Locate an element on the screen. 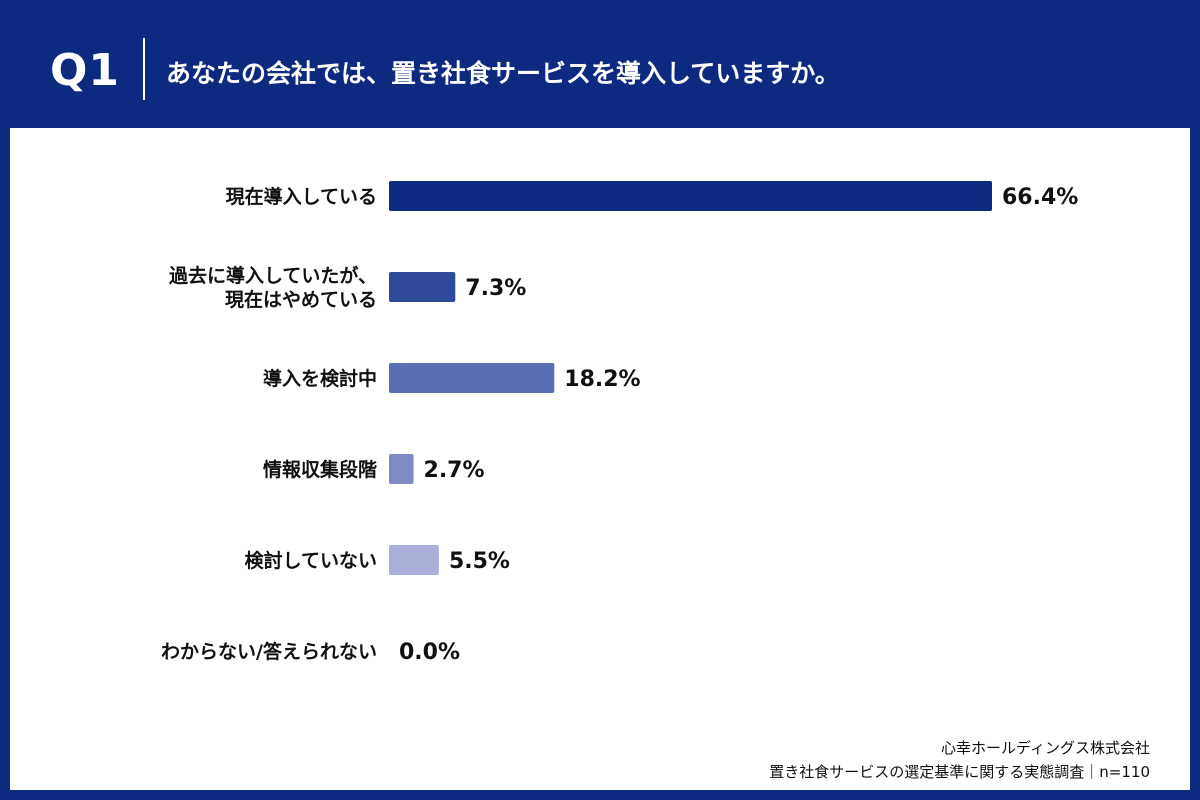 The image size is (1200, 800). value-label: 2.7% is located at coordinates (454, 470).